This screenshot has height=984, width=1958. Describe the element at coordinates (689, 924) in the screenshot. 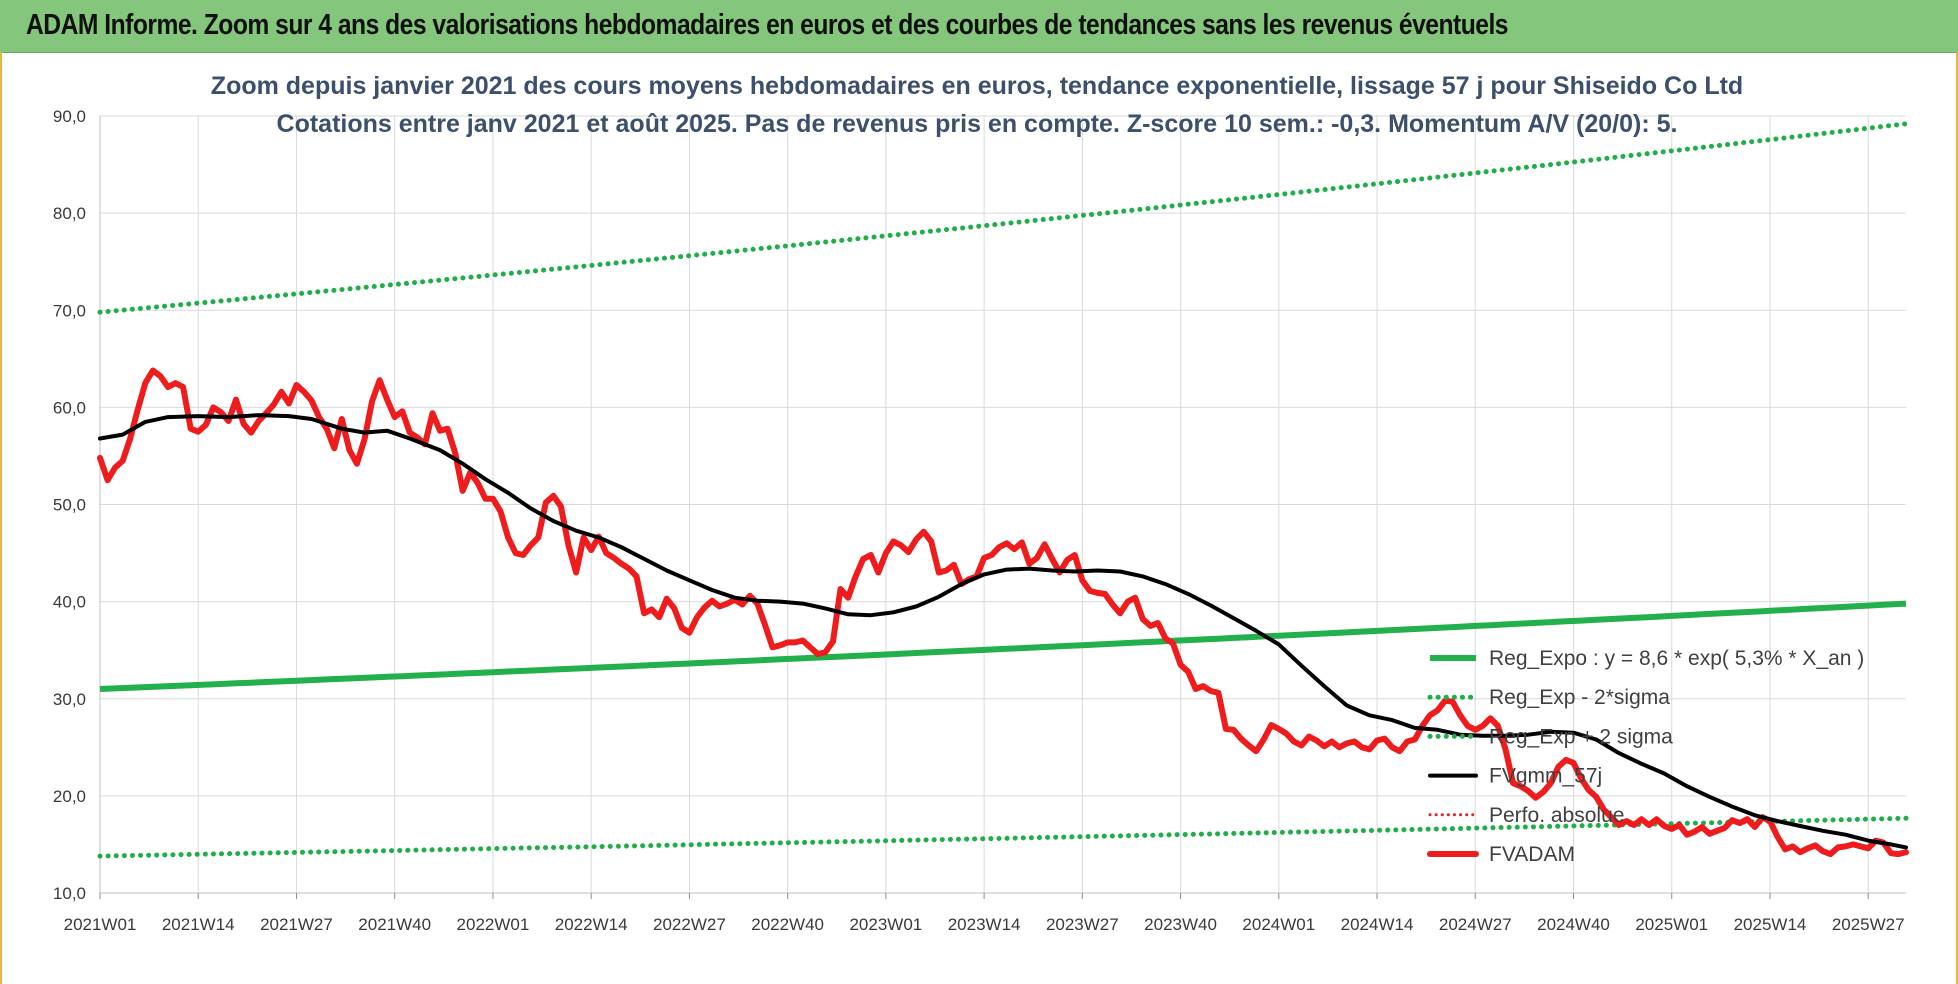

I see `x-tick-label: 2022W27` at that location.